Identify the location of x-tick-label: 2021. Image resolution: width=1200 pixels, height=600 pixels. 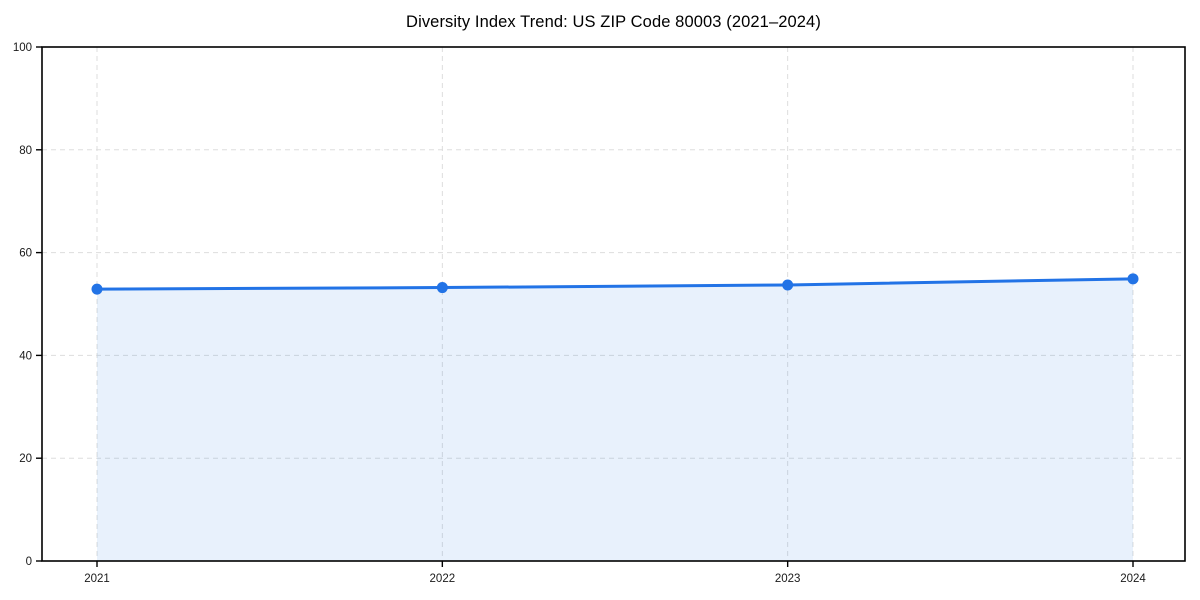
(97, 579).